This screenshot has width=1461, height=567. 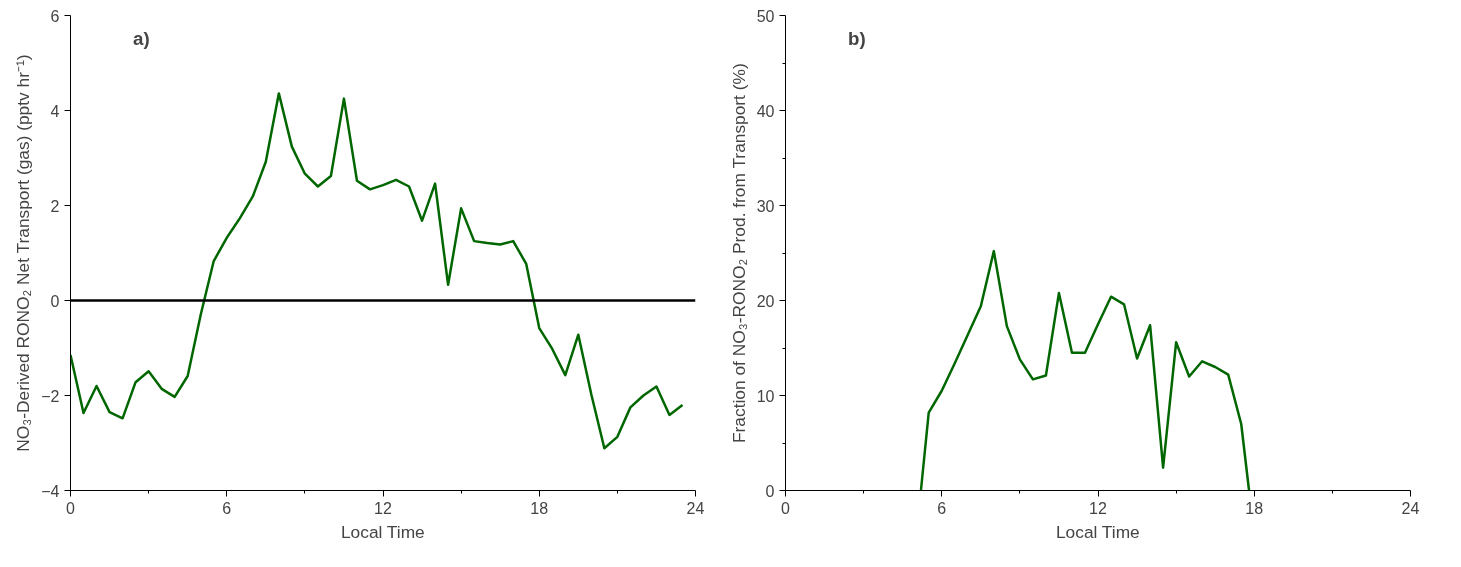 I want to click on y-tick-label: 20, so click(x=765, y=301).